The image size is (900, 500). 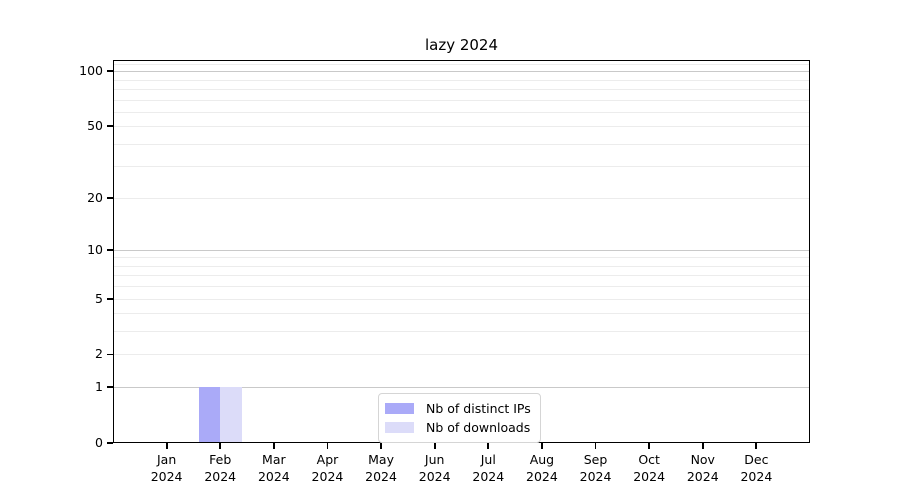 What do you see at coordinates (488, 468) in the screenshot?
I see `x-tick-label: Jul 2024` at bounding box center [488, 468].